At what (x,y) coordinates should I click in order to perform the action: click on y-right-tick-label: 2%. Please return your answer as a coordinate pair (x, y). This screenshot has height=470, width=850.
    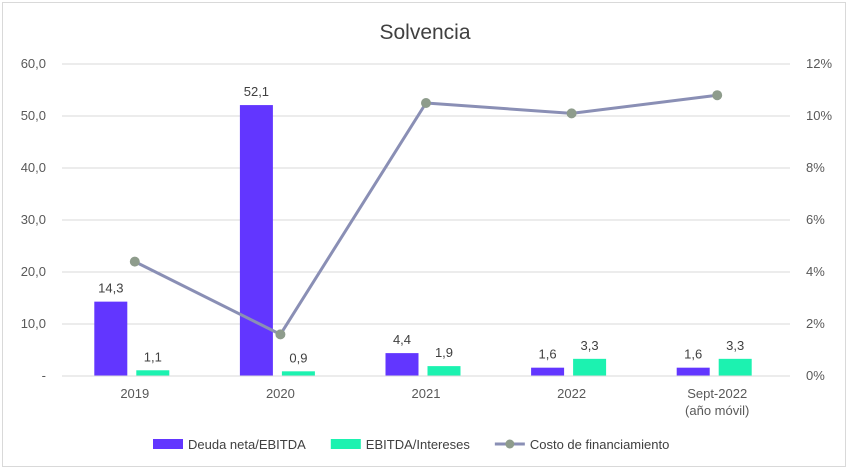
    Looking at the image, I should click on (815, 323).